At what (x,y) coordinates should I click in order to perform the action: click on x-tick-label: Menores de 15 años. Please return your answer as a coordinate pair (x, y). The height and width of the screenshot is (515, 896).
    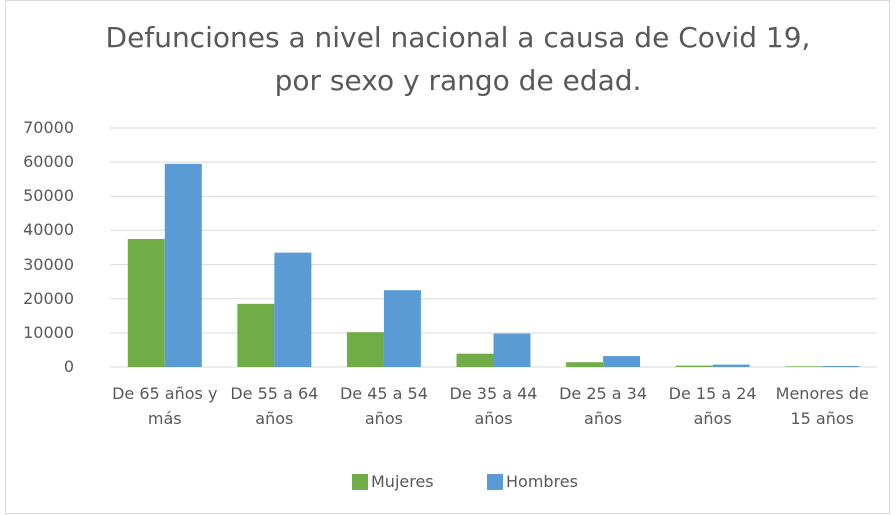
    Looking at the image, I should click on (822, 406).